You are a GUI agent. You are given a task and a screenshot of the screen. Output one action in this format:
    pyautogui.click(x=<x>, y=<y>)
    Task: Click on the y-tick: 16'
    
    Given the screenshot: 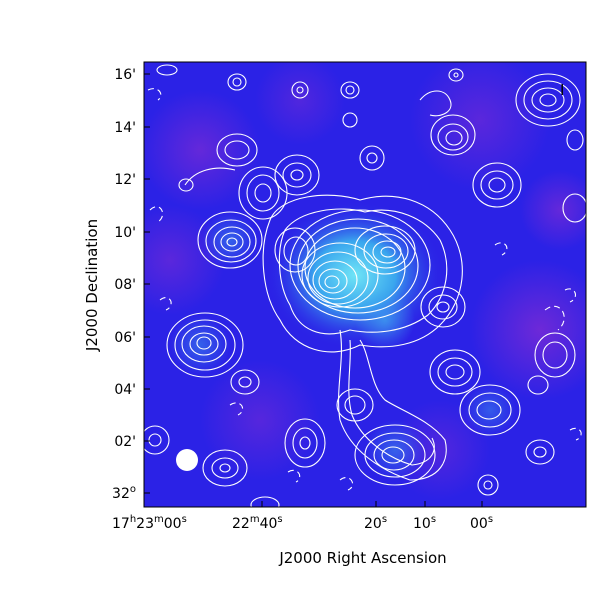 What is the action you would take?
    pyautogui.click(x=132, y=75)
    